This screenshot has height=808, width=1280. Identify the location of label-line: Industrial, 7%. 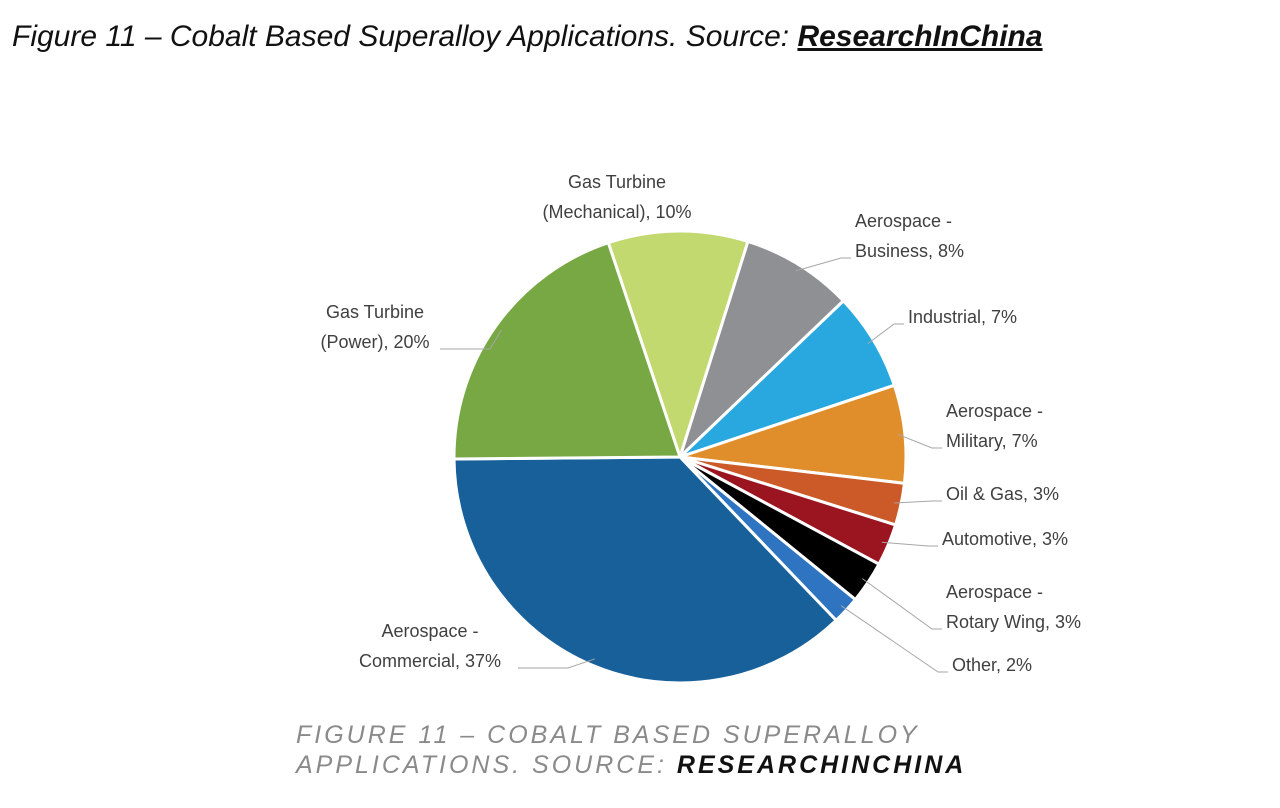
(962, 317).